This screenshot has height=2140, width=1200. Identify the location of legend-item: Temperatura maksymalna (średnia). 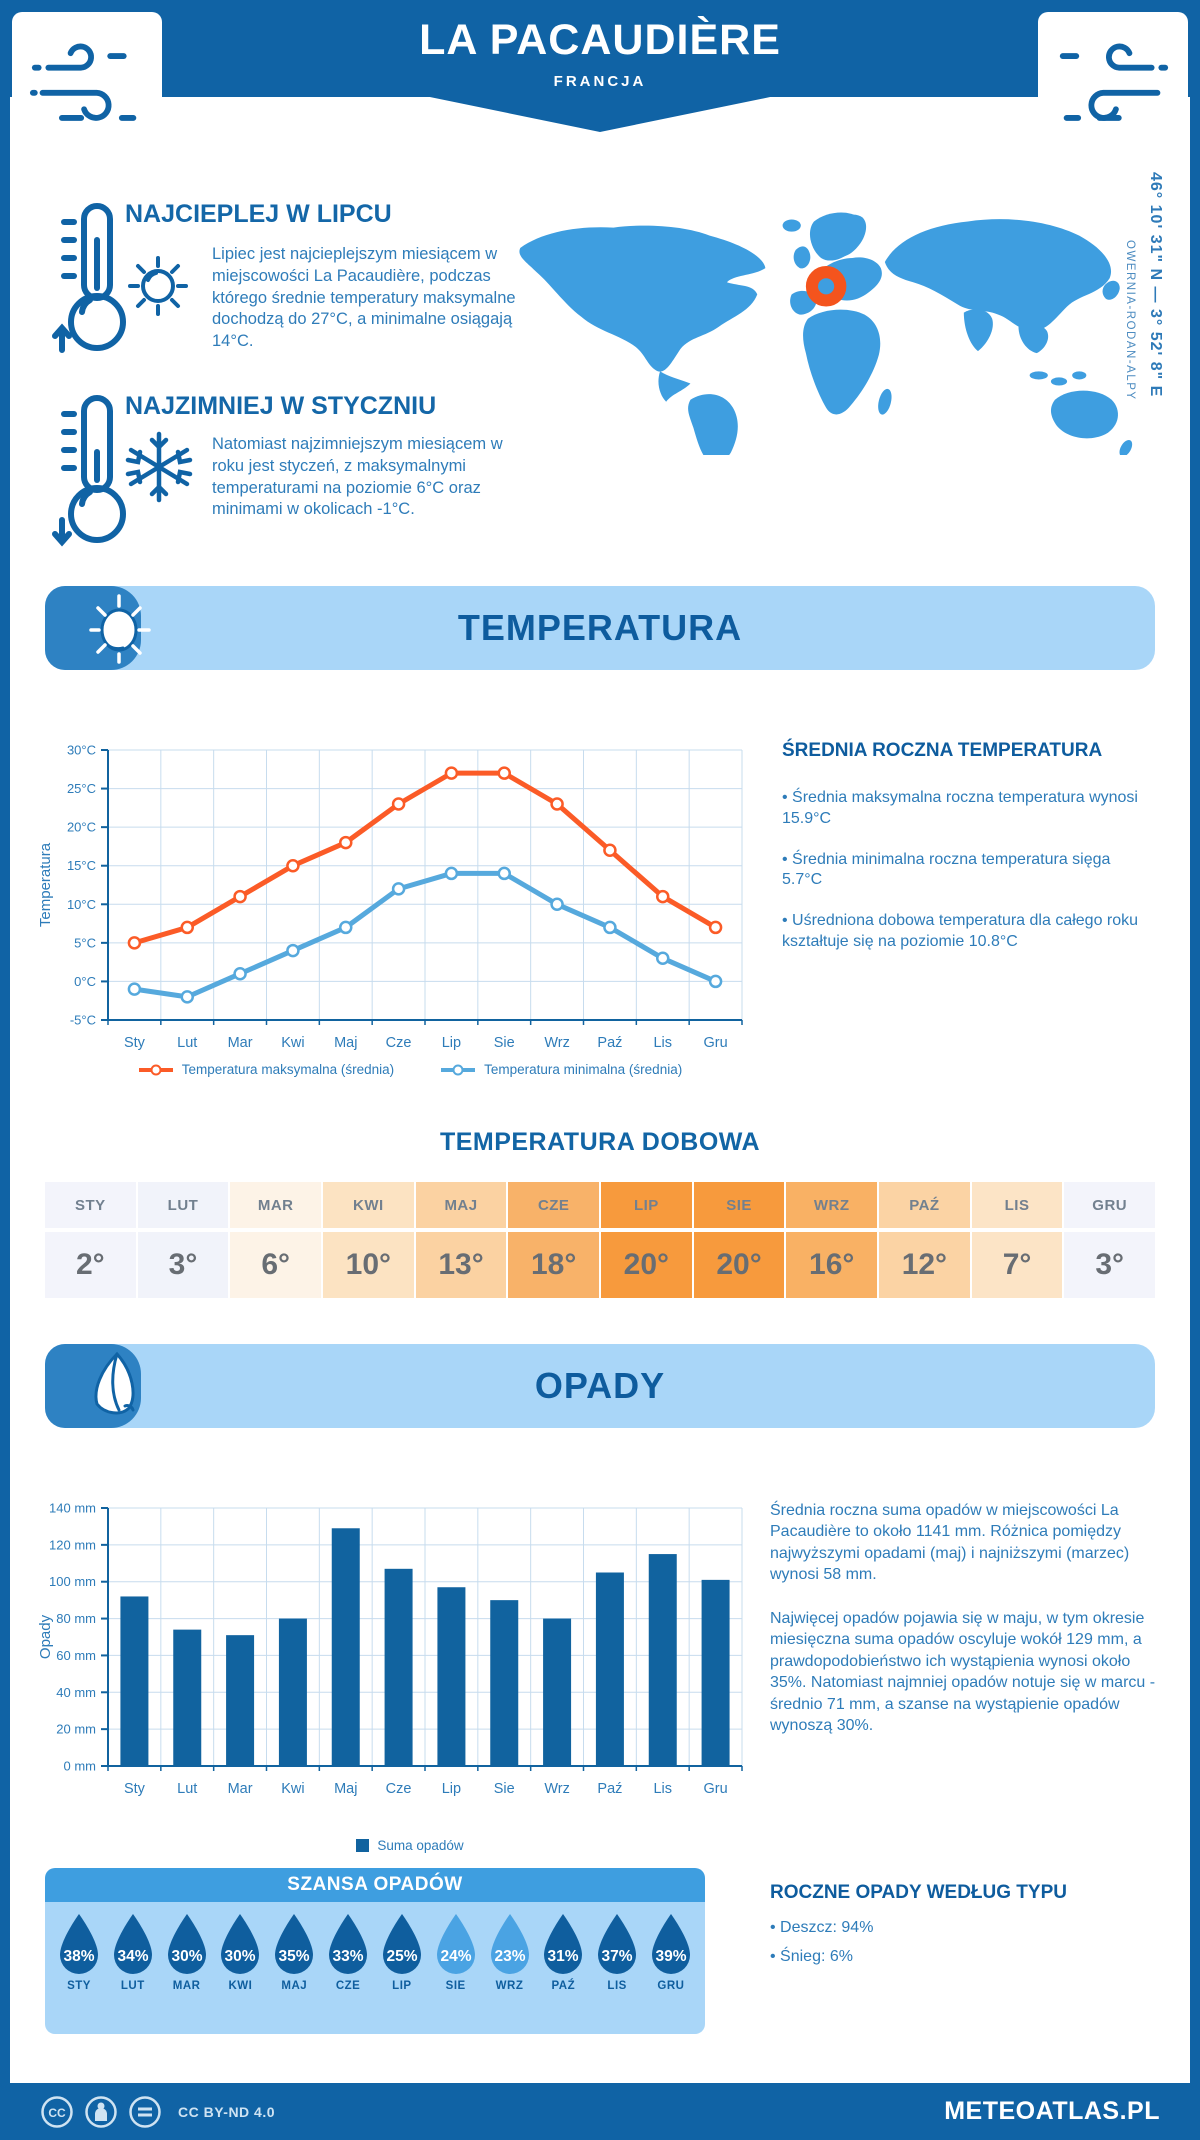
(266, 1069).